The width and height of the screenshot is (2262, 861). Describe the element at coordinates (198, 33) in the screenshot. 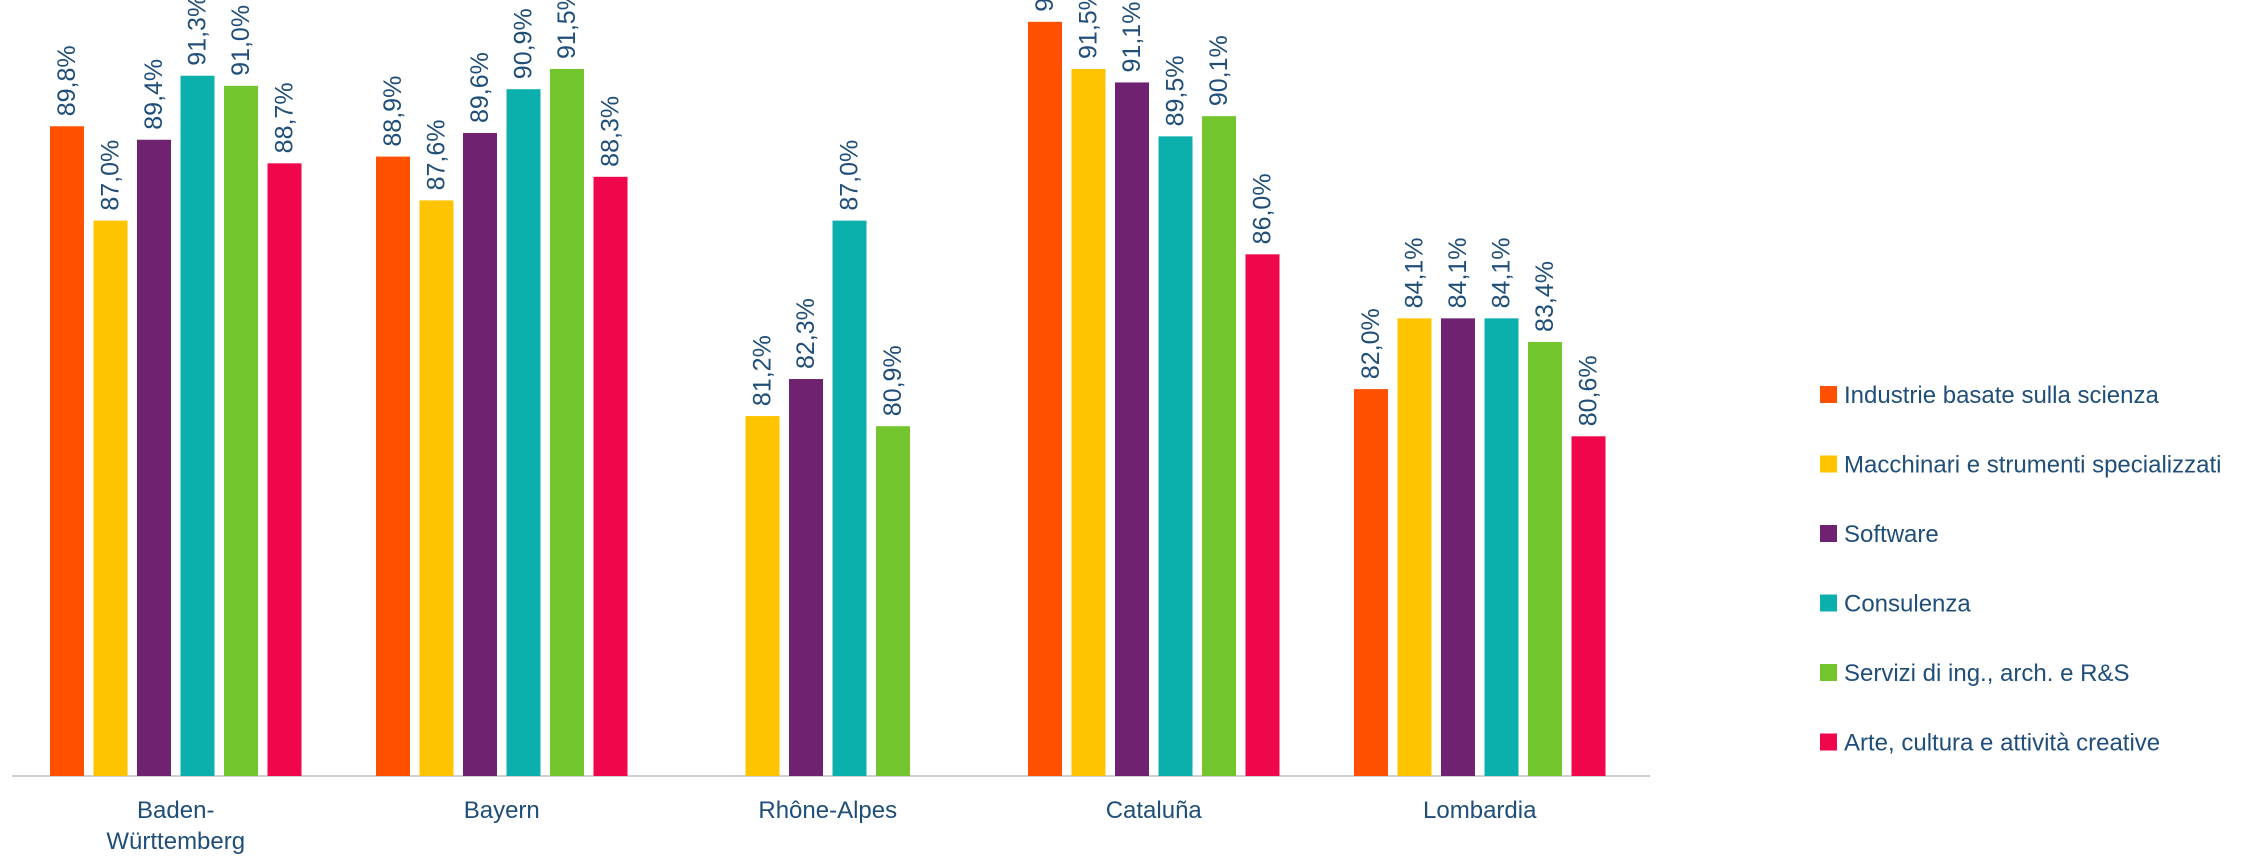

I see `bar-value-label: 91,3%` at that location.